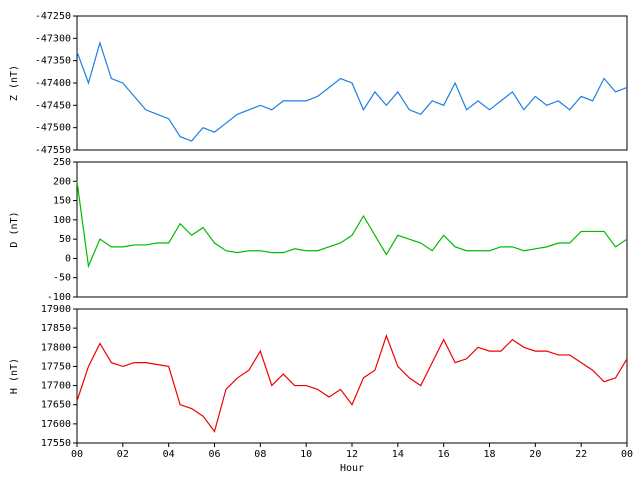 Image resolution: width=640 pixels, height=480 pixels. What do you see at coordinates (489, 454) in the screenshot?
I see `x-tick-label: 18` at bounding box center [489, 454].